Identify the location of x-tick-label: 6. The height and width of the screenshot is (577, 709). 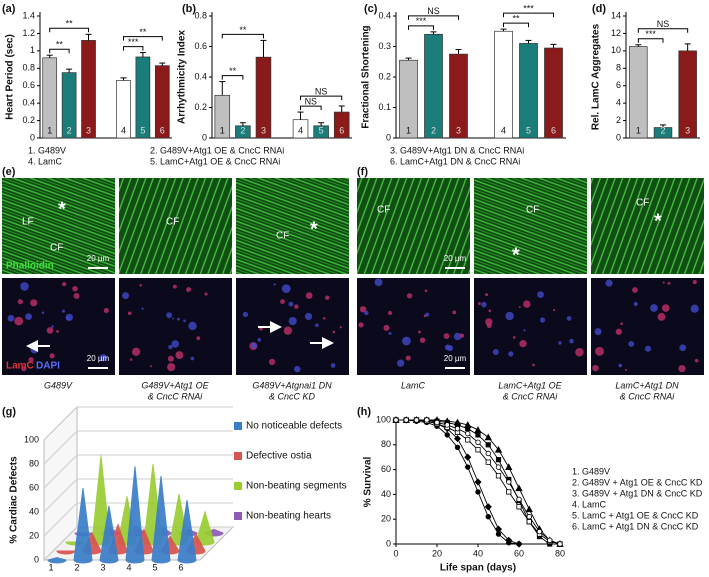
(180, 567).